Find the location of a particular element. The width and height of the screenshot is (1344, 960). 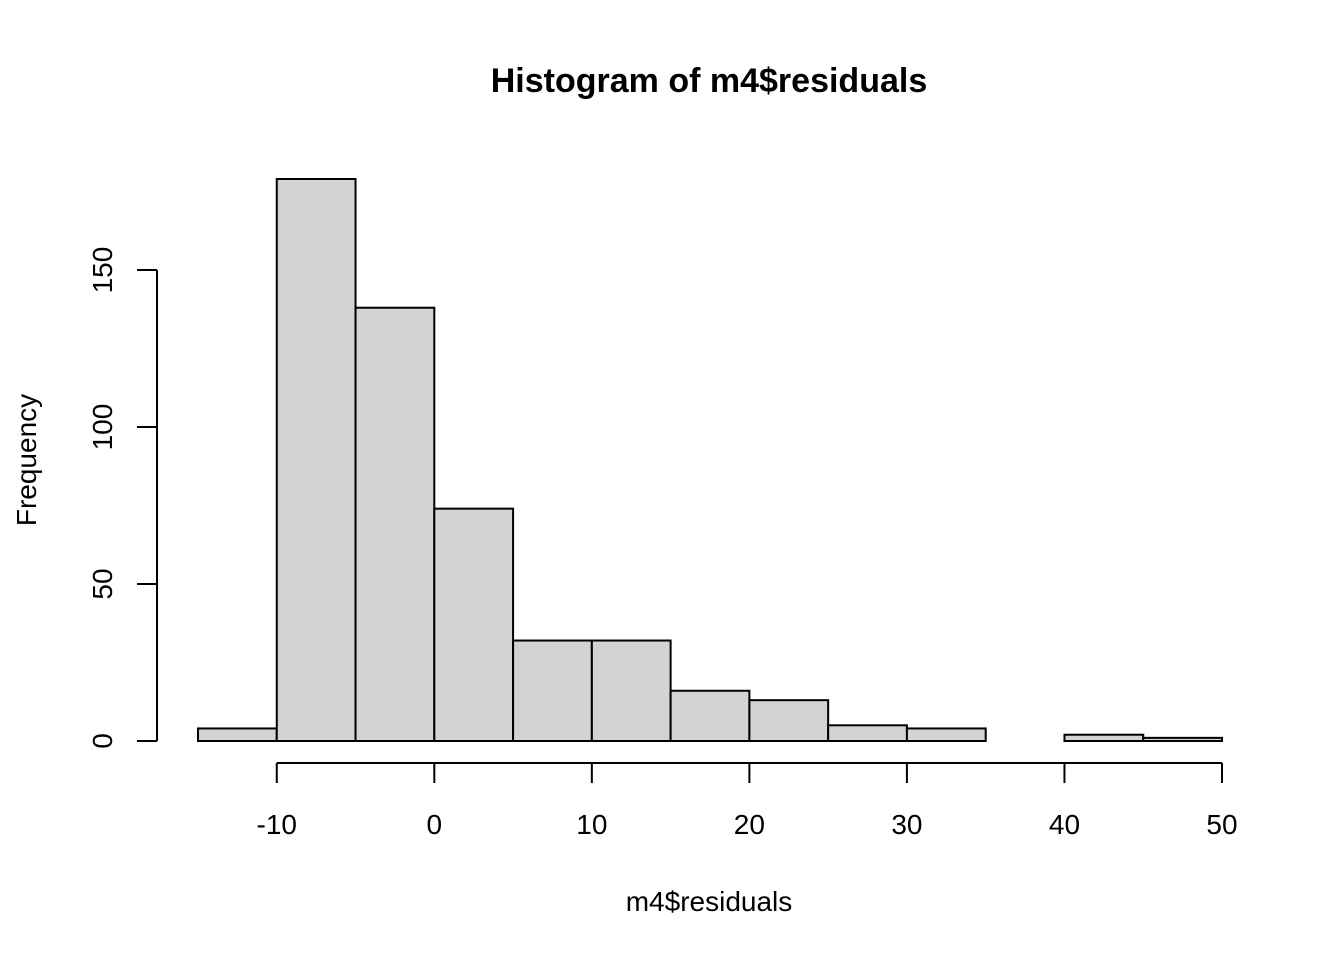

x-tick-label: -10 is located at coordinates (277, 824).